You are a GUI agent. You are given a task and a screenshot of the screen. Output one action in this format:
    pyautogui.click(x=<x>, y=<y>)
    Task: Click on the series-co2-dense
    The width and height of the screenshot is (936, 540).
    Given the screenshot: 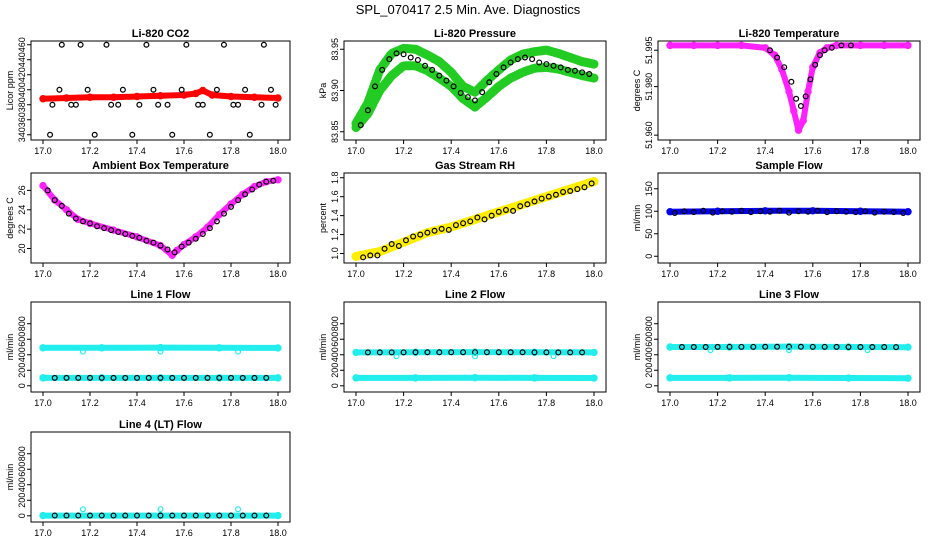 What is the action you would take?
    pyautogui.click(x=160, y=94)
    